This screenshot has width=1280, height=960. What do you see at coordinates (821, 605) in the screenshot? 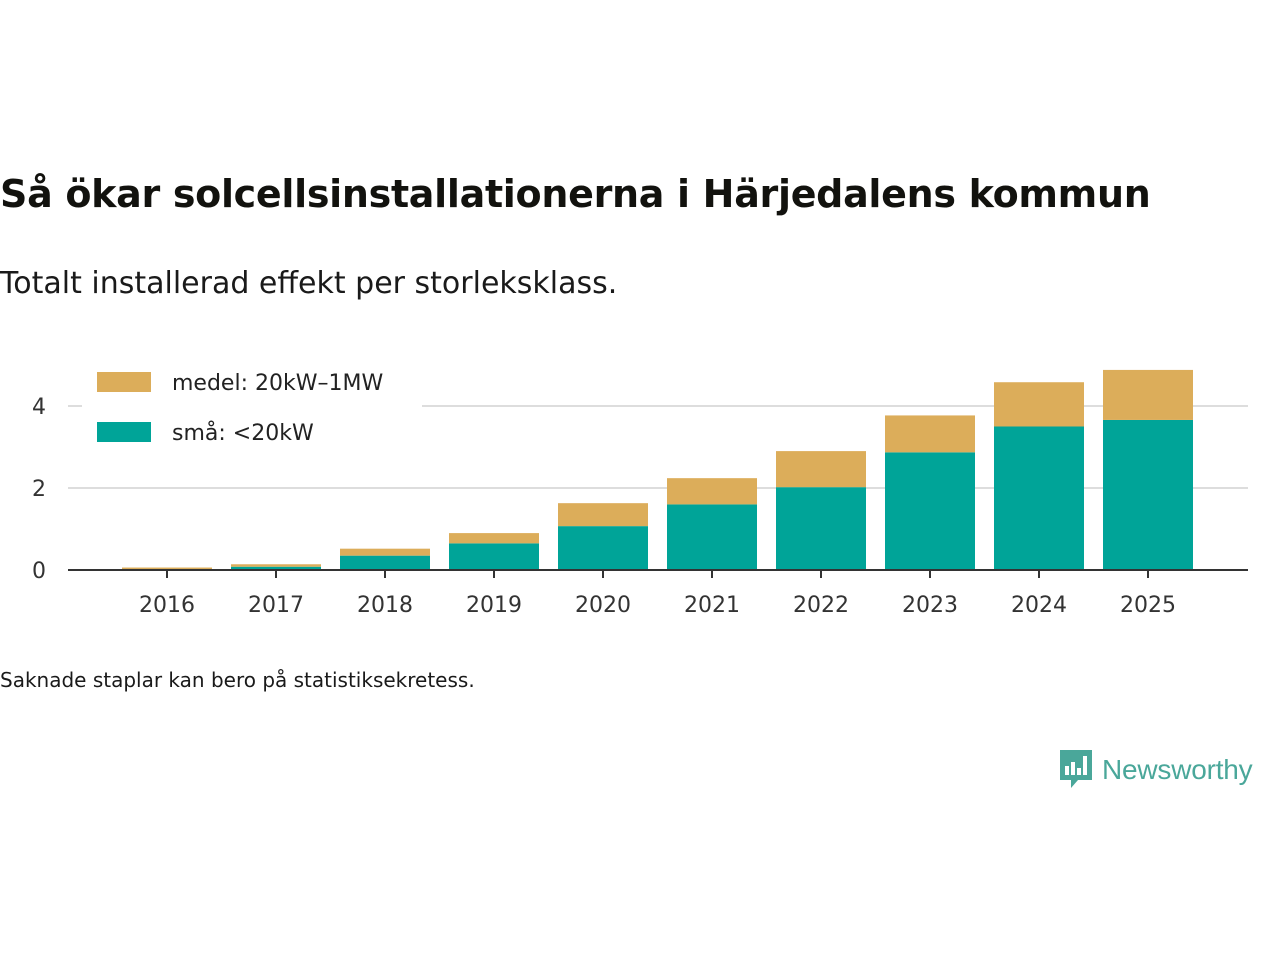
I see `x-tick-label: 2022` at bounding box center [821, 605].